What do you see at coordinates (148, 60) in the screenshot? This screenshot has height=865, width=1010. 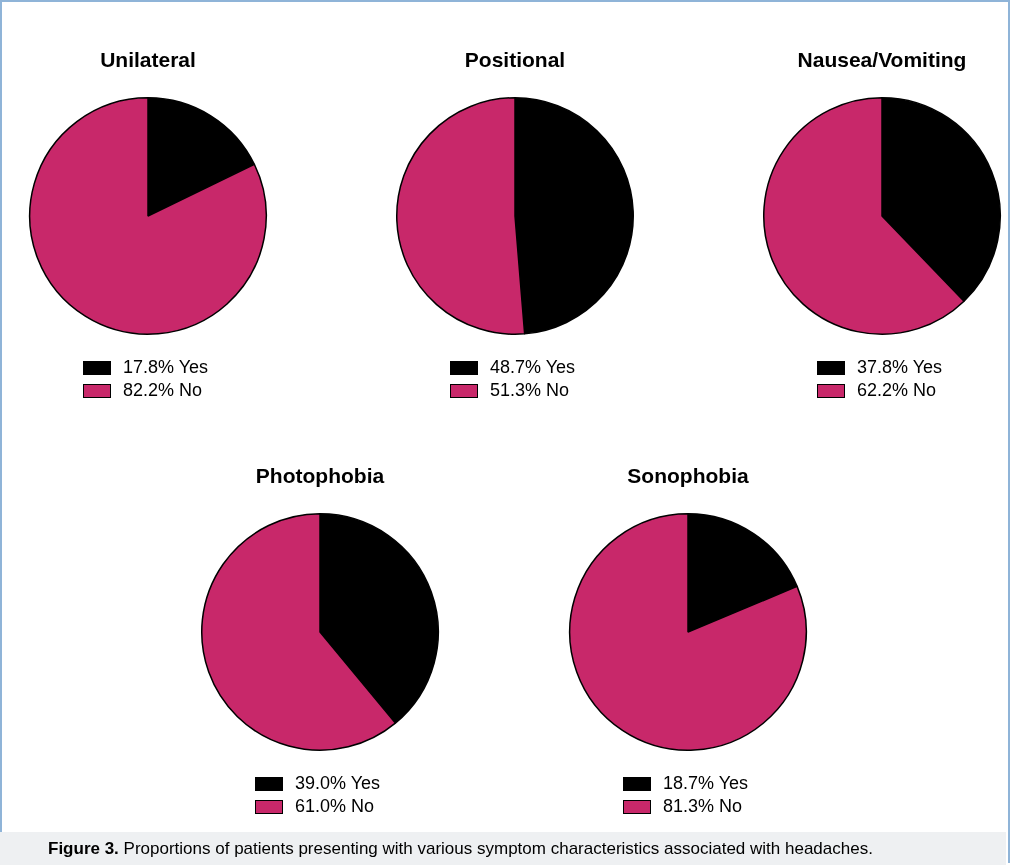 I see `chart-title: Unilateral` at bounding box center [148, 60].